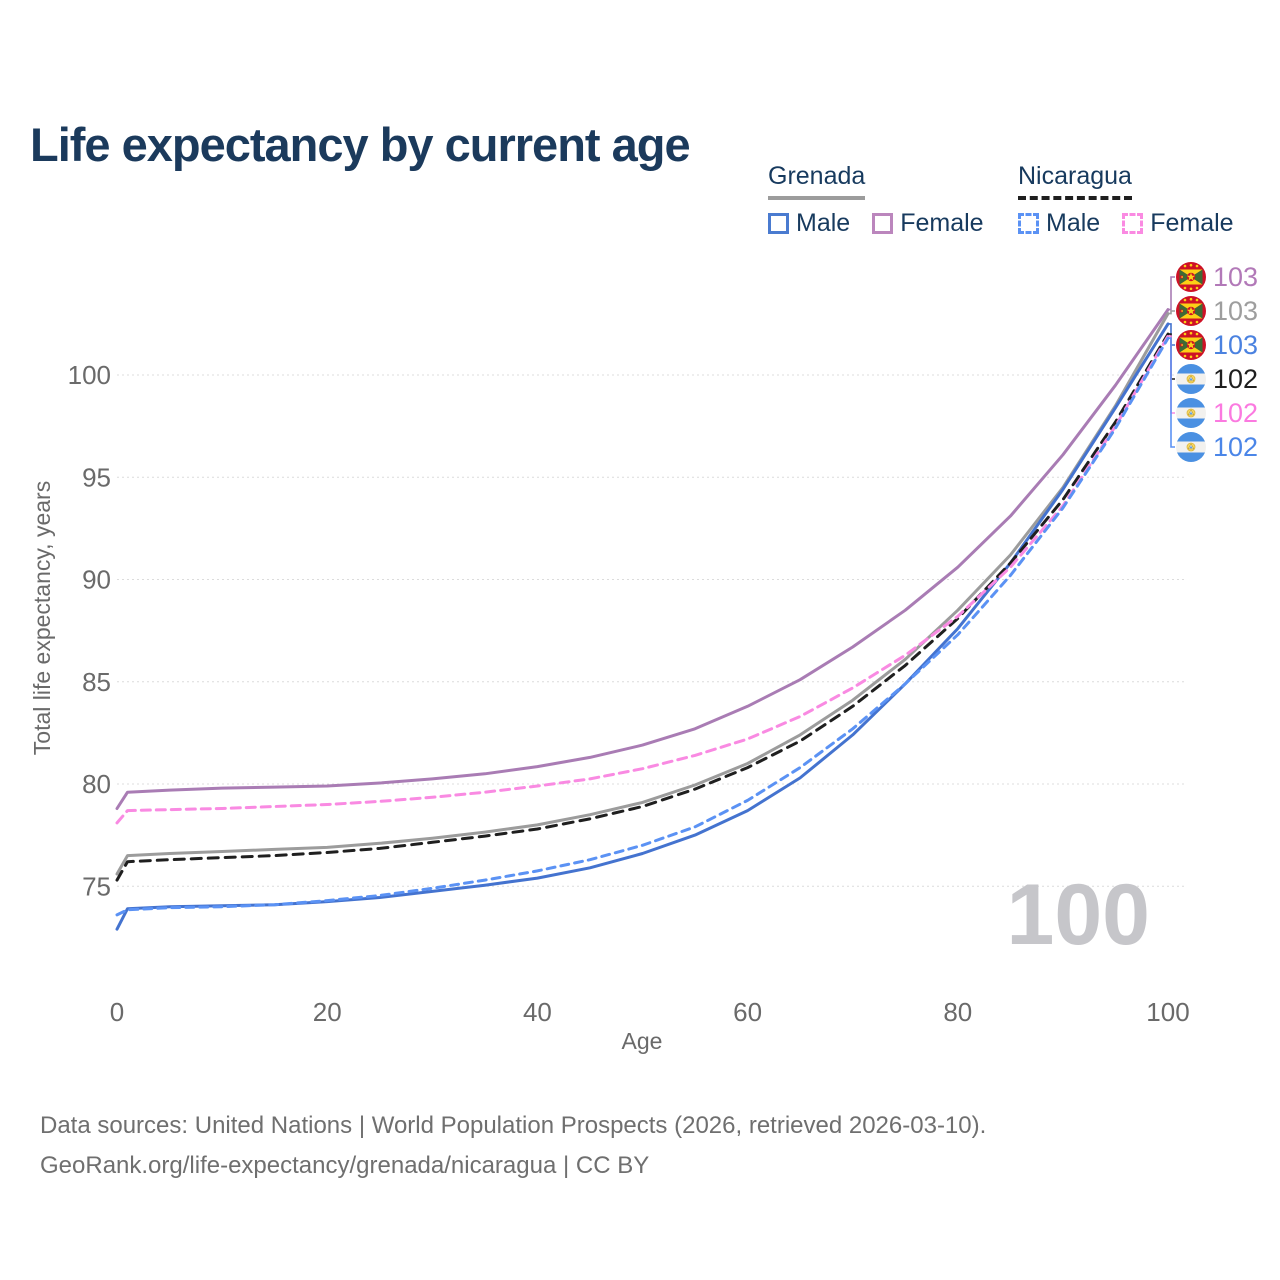 The width and height of the screenshot is (1280, 1280). I want to click on page-title: Life expectancy by current age, so click(360, 145).